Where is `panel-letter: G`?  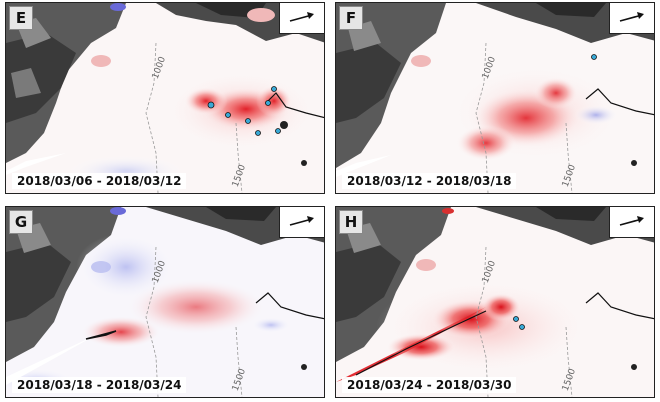 panel-letter: G is located at coordinates (21, 222).